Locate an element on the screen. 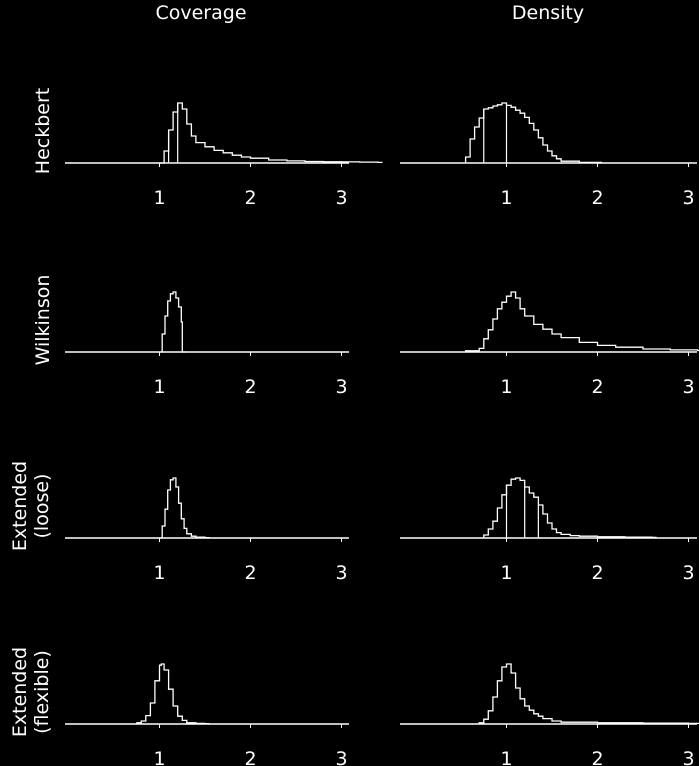  panel-3-1: 1 2 3 is located at coordinates (549, 714).